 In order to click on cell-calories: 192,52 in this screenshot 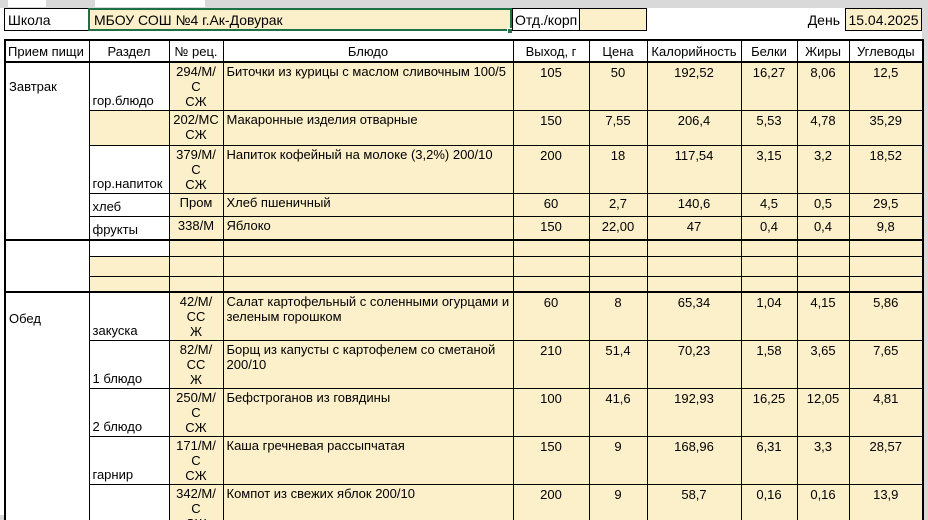, I will do `click(694, 86)`.